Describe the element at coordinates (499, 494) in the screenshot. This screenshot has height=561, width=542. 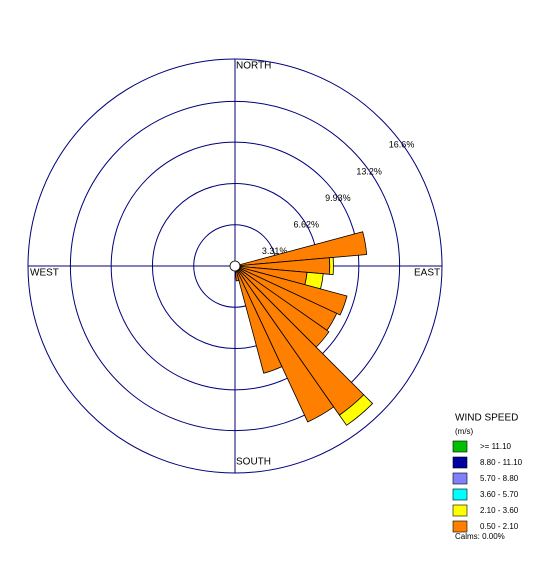
I see `legend-label: 3.60 - 5.70` at that location.